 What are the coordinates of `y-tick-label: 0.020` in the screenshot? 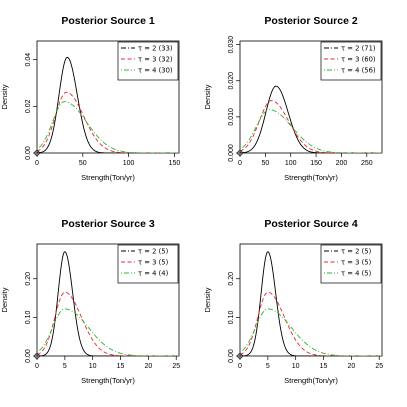 It's located at (231, 81).